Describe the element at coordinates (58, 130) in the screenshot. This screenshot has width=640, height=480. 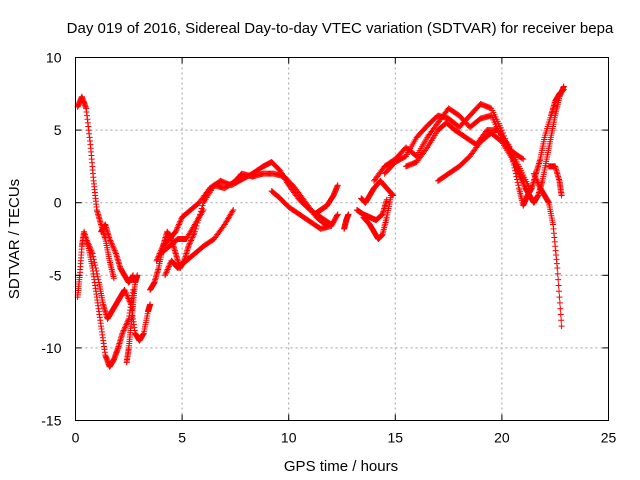
I see `y-tick-label: 5` at that location.